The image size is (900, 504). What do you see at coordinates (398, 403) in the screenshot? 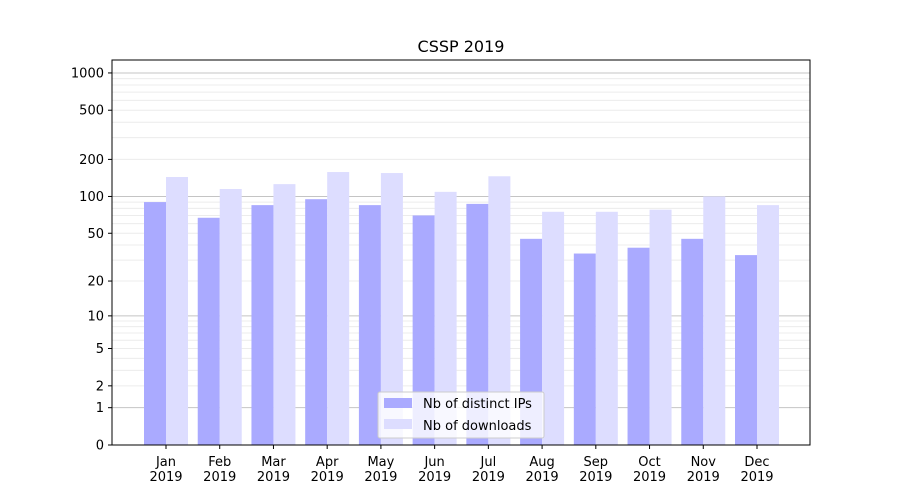
I see `legend-swatch-ips` at bounding box center [398, 403].